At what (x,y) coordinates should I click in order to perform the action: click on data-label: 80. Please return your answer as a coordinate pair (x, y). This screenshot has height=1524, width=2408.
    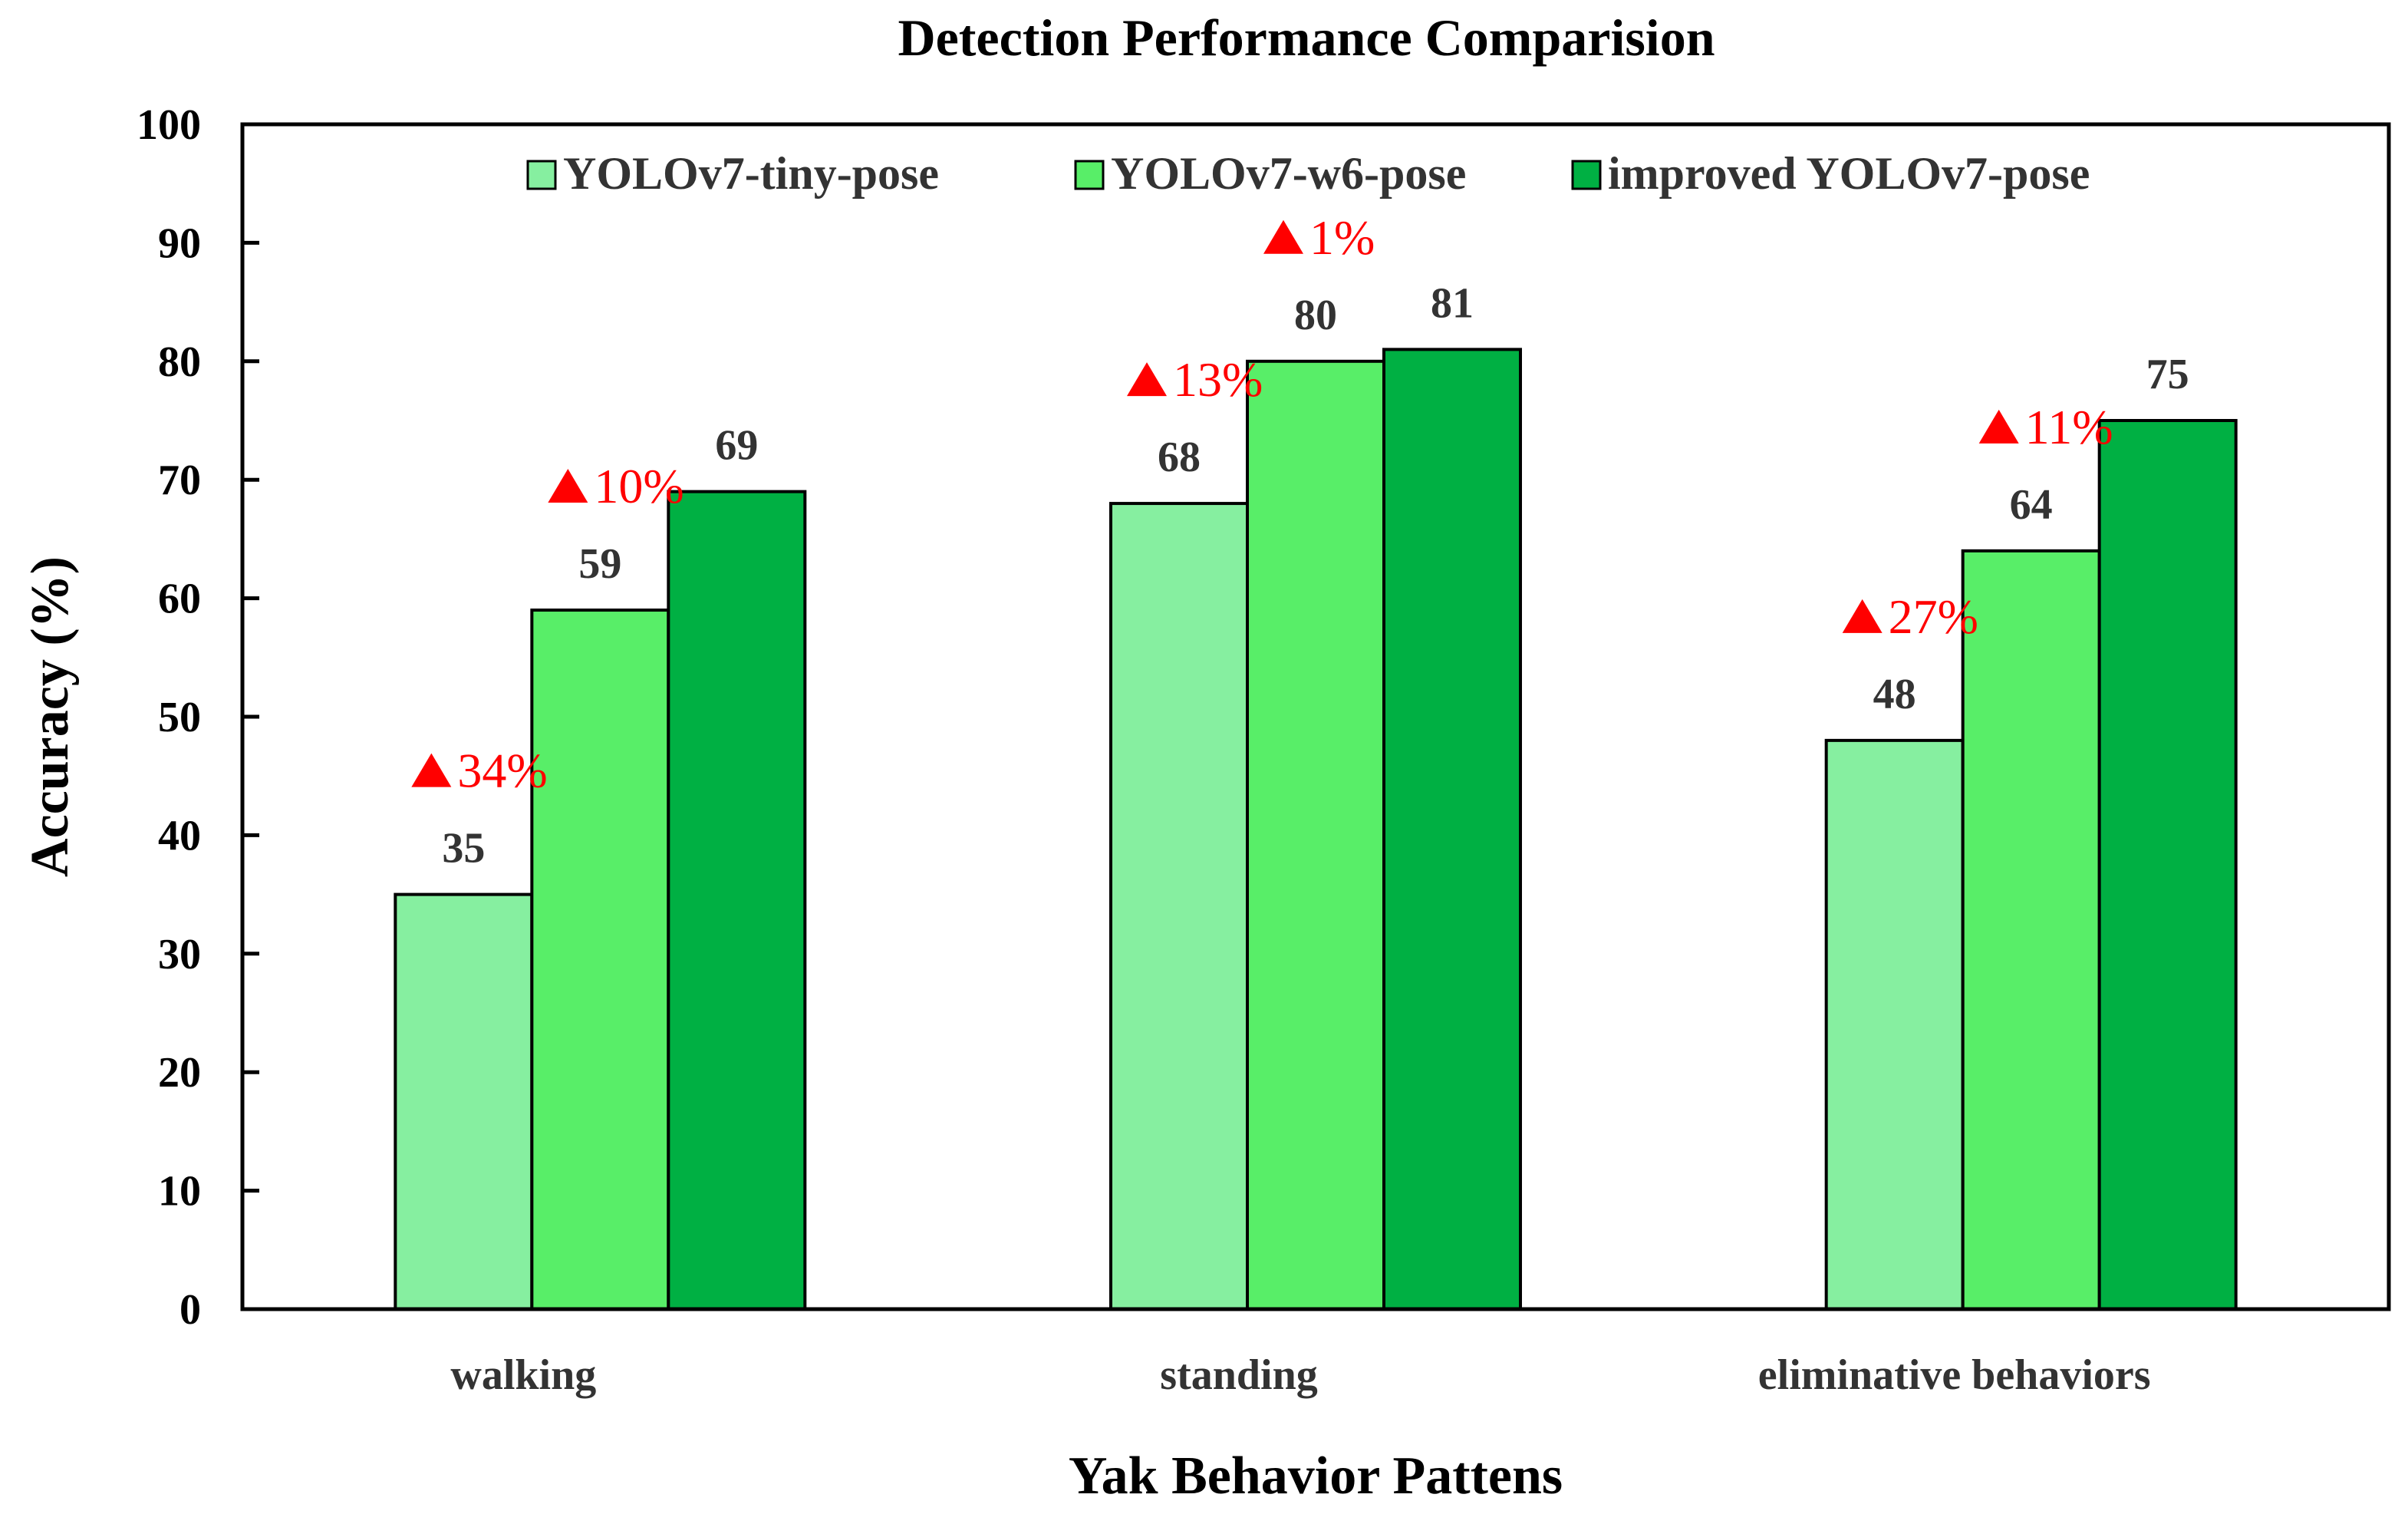
    Looking at the image, I should click on (1315, 315).